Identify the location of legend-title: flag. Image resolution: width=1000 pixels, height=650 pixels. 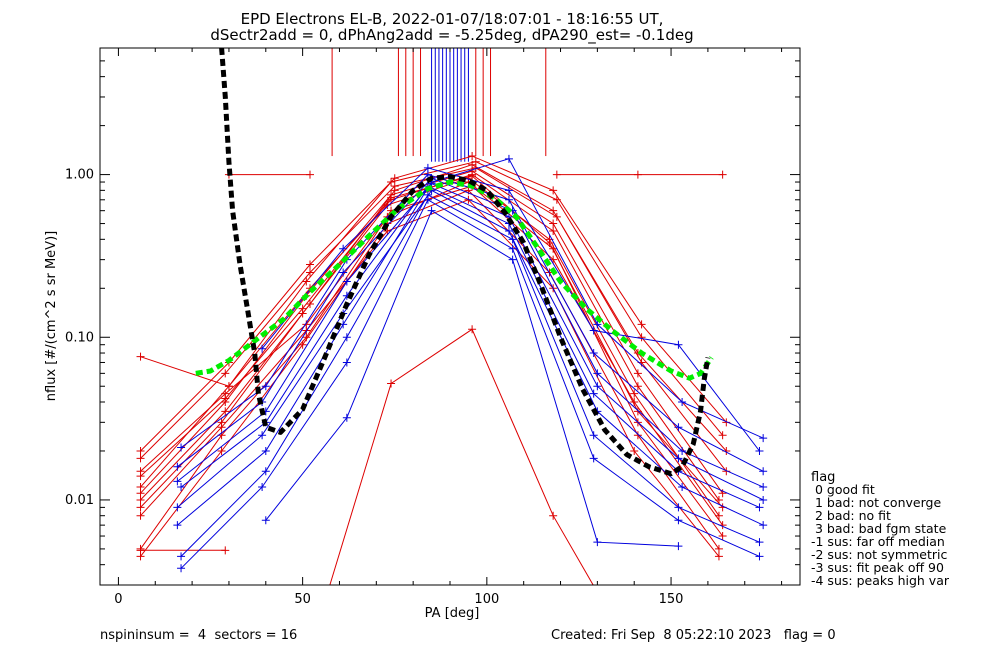
(823, 477).